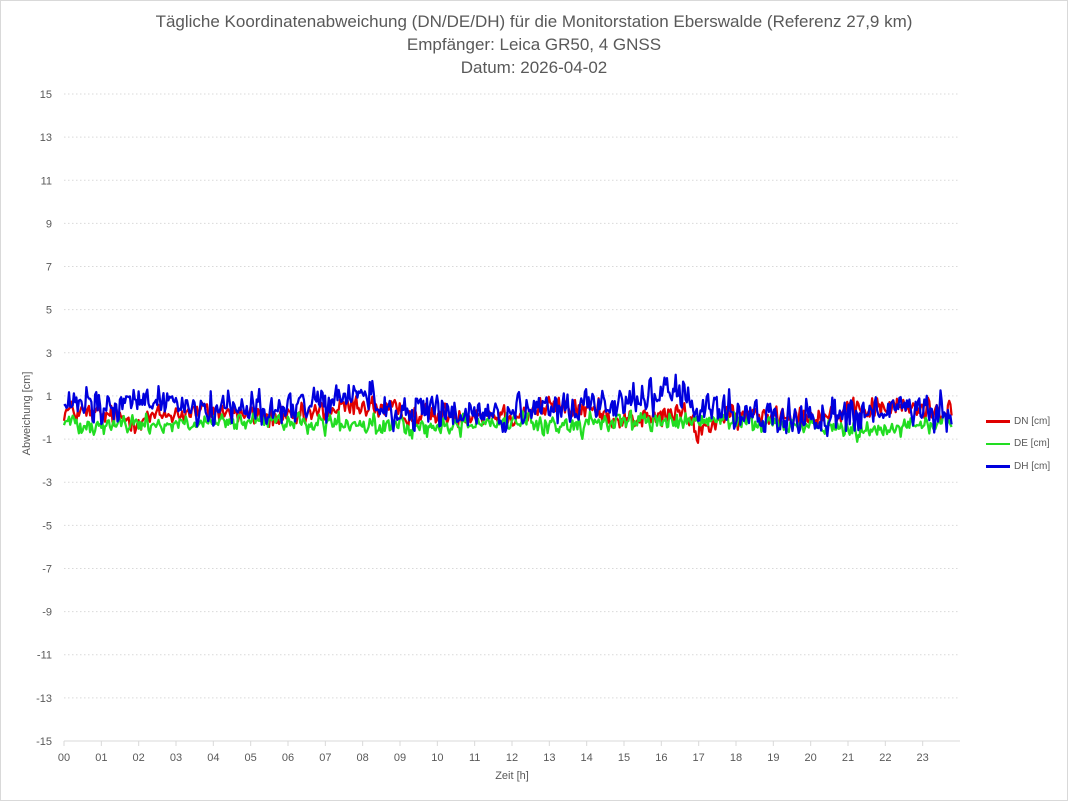 This screenshot has width=1068, height=801. Describe the element at coordinates (49, 224) in the screenshot. I see `y-tick-label: 9` at that location.